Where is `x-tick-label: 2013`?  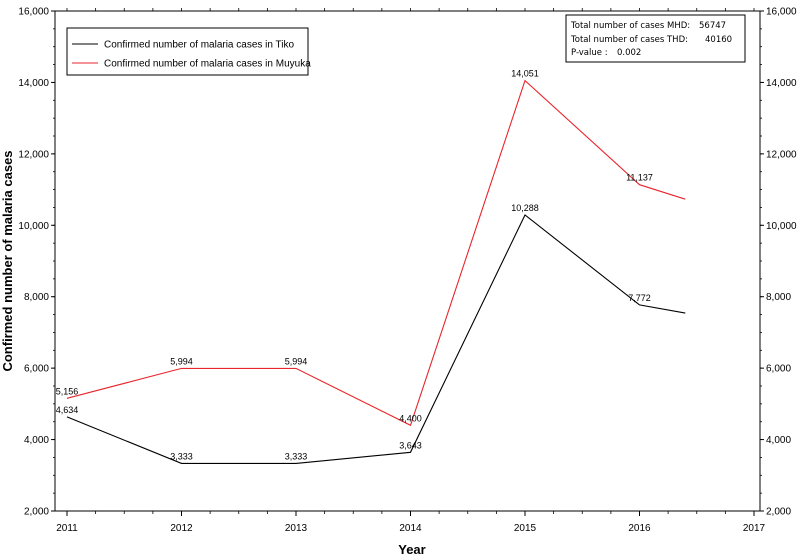 x-tick-label: 2013 is located at coordinates (296, 528).